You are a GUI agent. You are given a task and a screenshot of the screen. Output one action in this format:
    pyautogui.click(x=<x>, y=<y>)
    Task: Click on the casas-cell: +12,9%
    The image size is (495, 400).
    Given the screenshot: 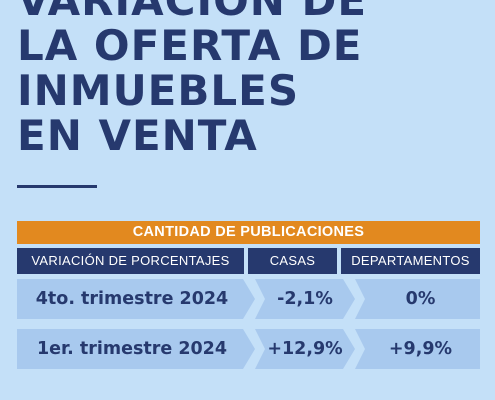 What is the action you would take?
    pyautogui.click(x=305, y=349)
    